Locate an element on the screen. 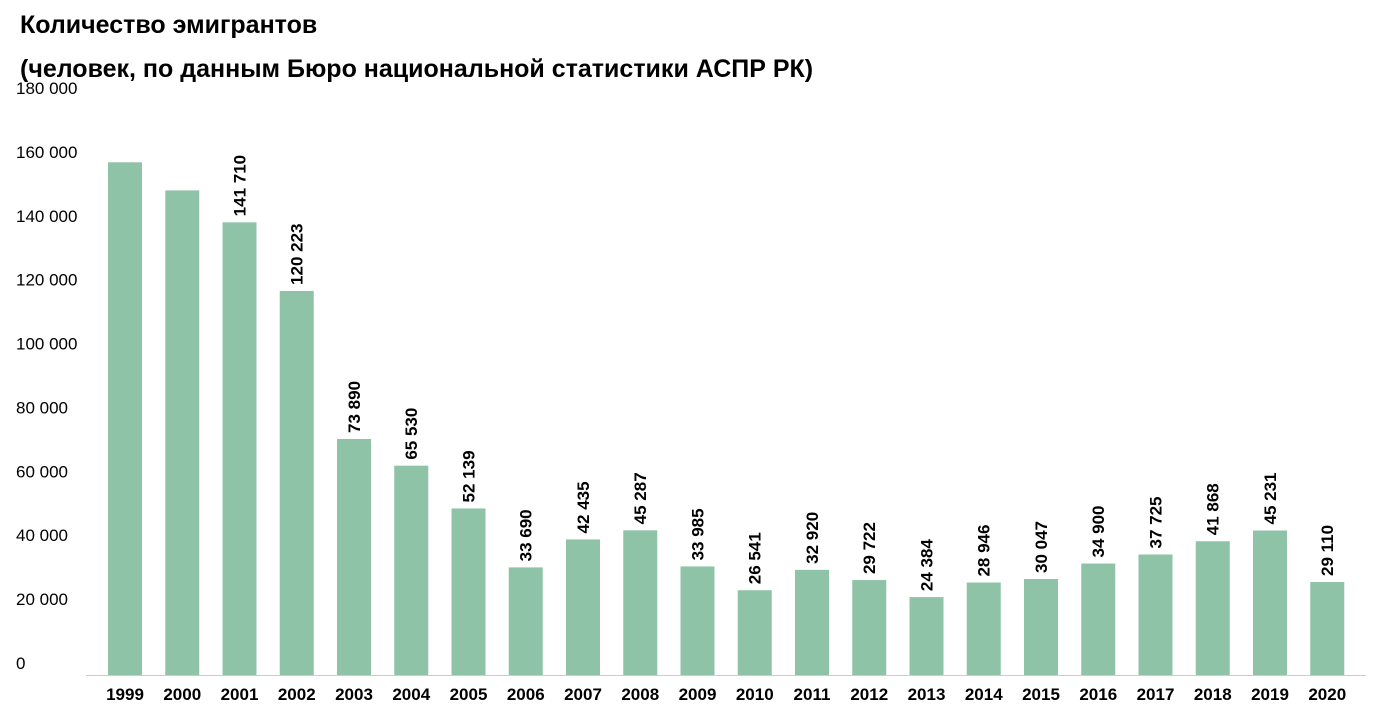 The width and height of the screenshot is (1379, 721). y-tick-label: 100 000 is located at coordinates (46, 344).